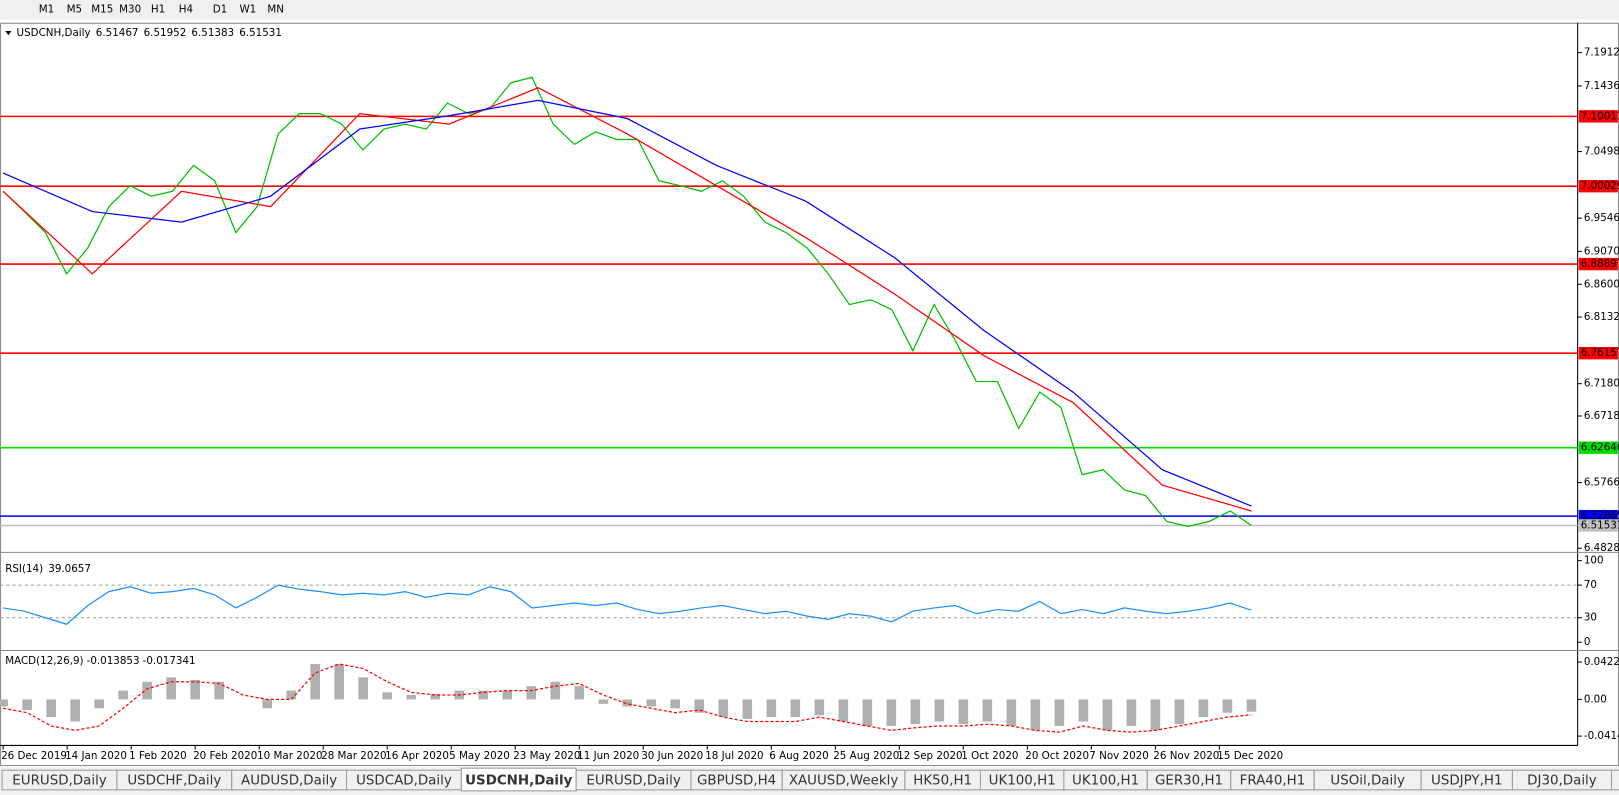 The height and width of the screenshot is (795, 1619). Describe the element at coordinates (130, 9) in the screenshot. I see `timeframe-button: M30` at that location.